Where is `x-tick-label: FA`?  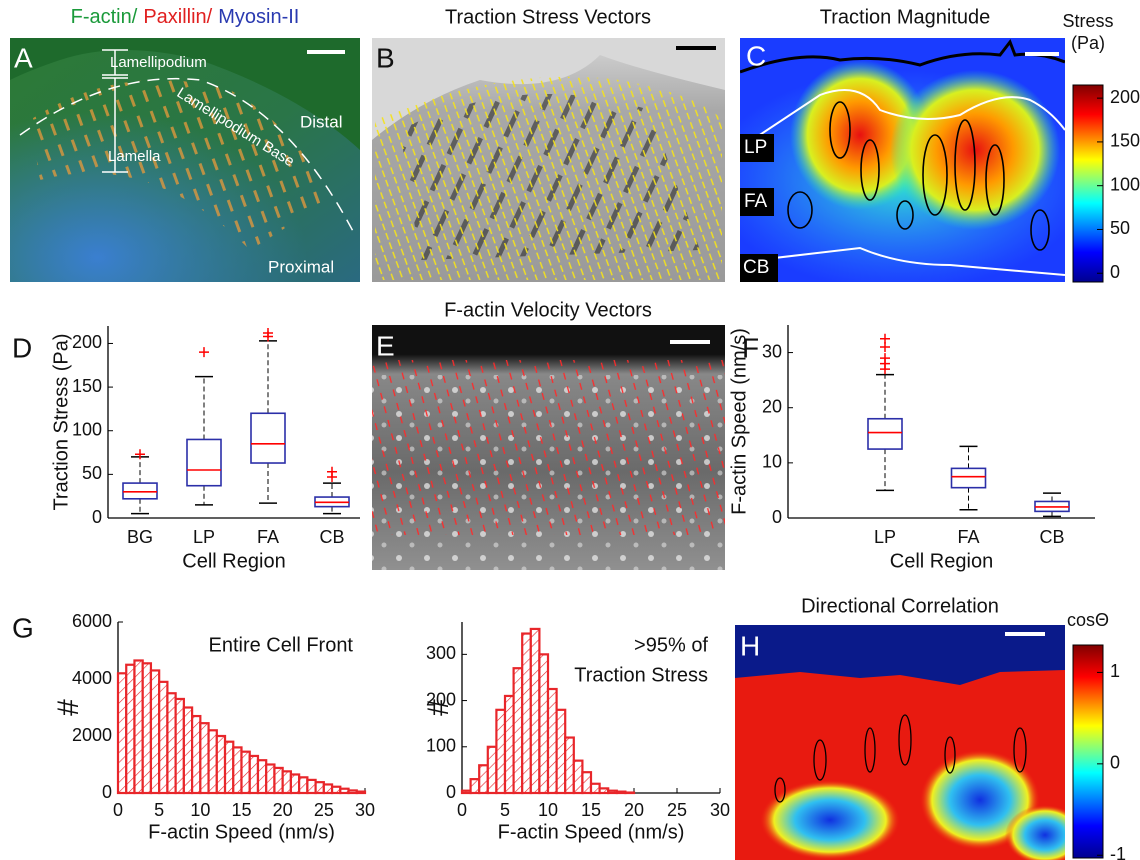 x-tick-label: FA is located at coordinates (968, 537).